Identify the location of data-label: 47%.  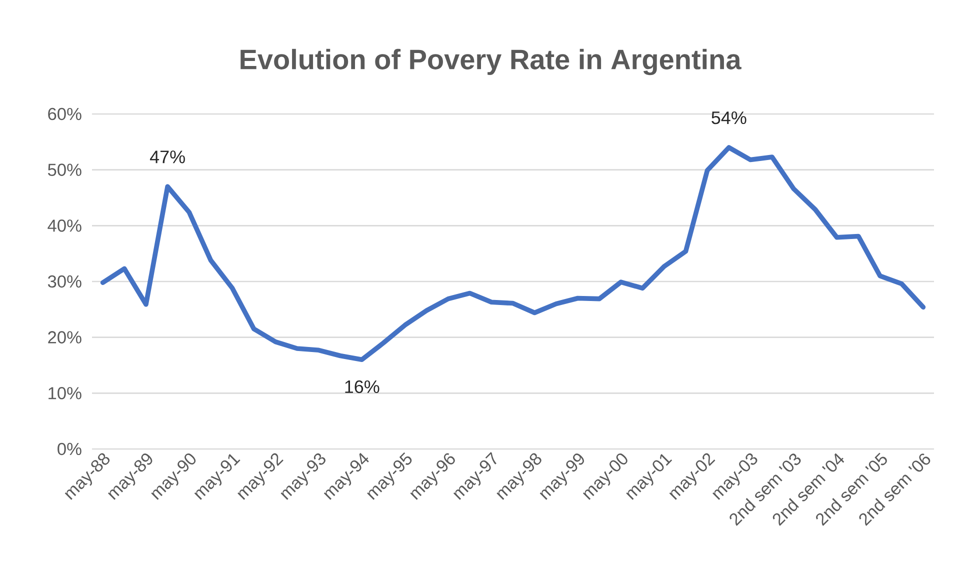
(167, 157).